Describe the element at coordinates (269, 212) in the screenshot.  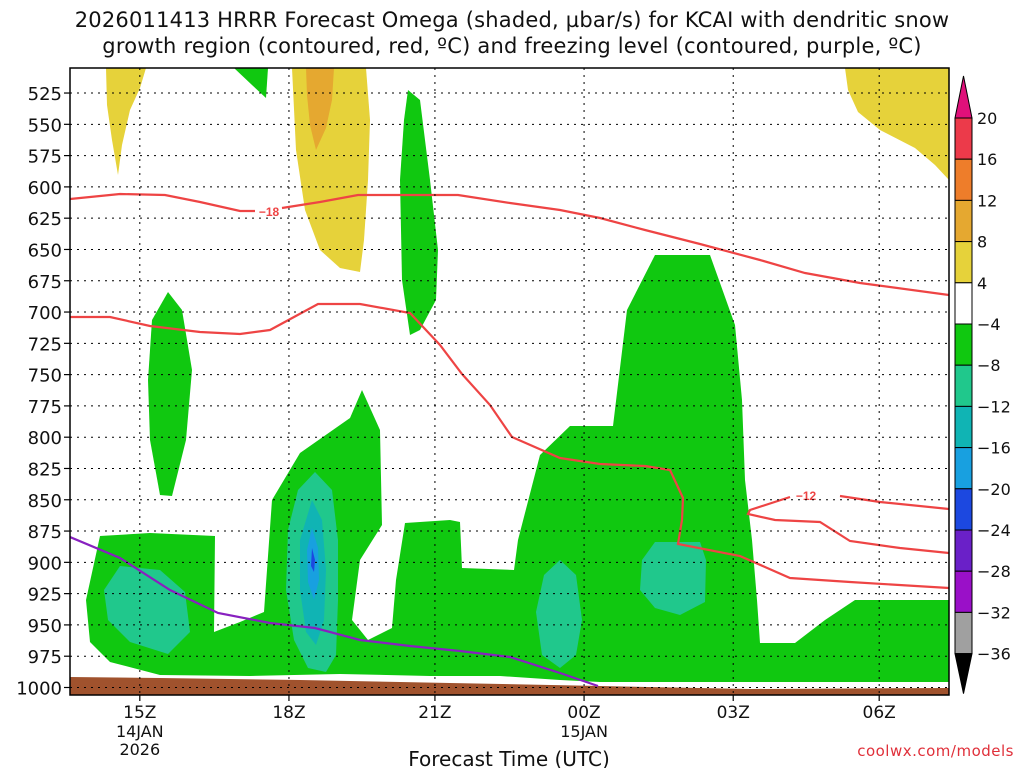
I see `red-contour-label-upper: −18` at that location.